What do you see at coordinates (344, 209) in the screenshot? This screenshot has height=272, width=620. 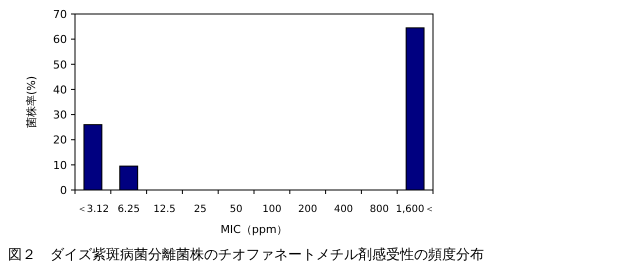 I see `x-tick-label: 400` at bounding box center [344, 209].